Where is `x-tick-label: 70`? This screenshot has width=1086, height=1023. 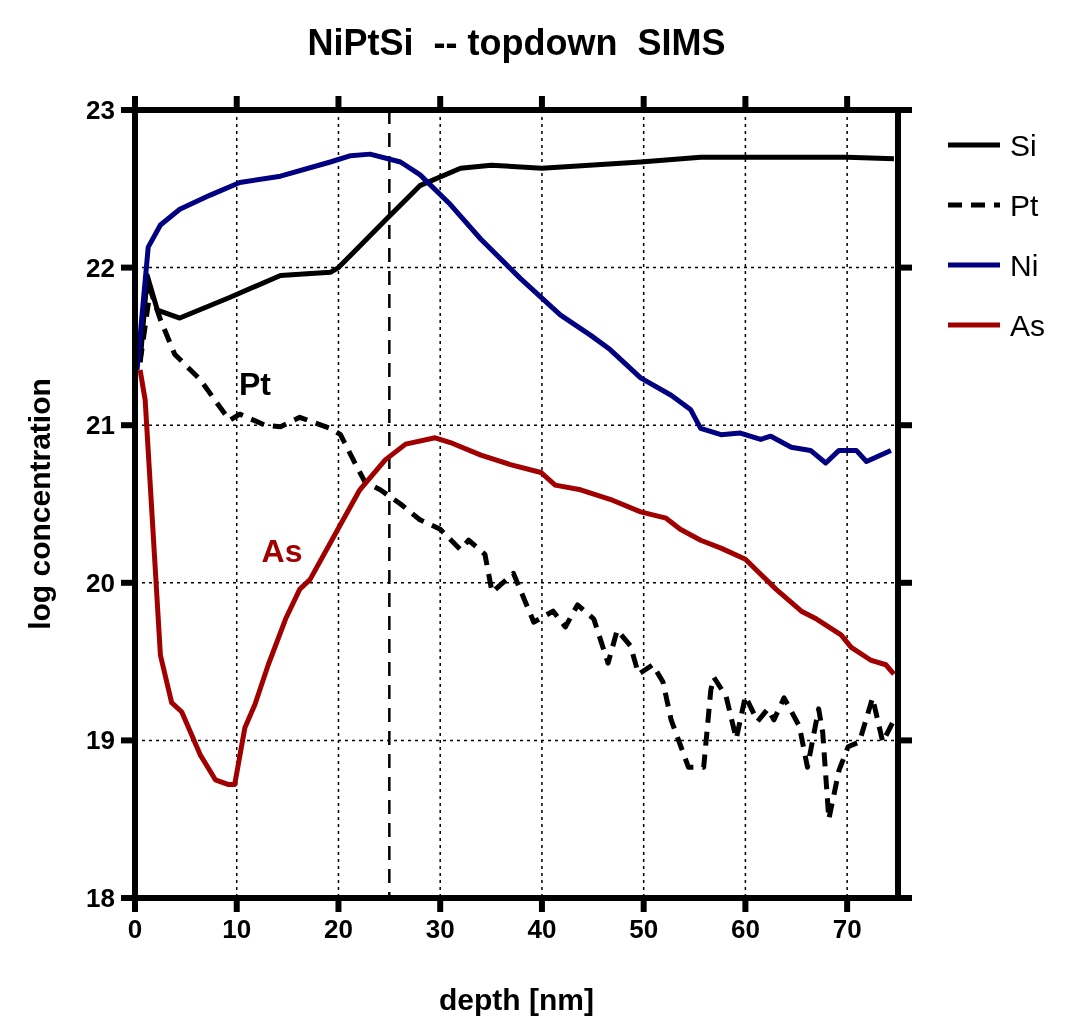 x-tick-label: 70 is located at coordinates (847, 929).